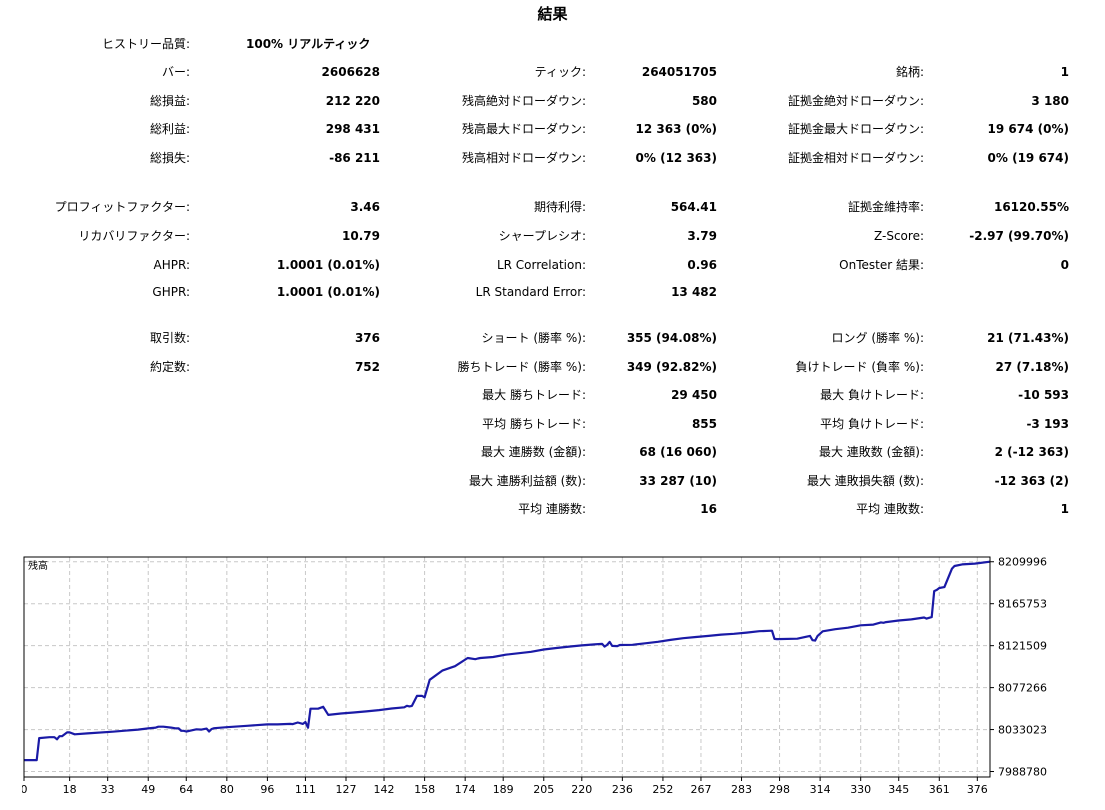  I want to click on stat-label: 総損失:, so click(169, 158).